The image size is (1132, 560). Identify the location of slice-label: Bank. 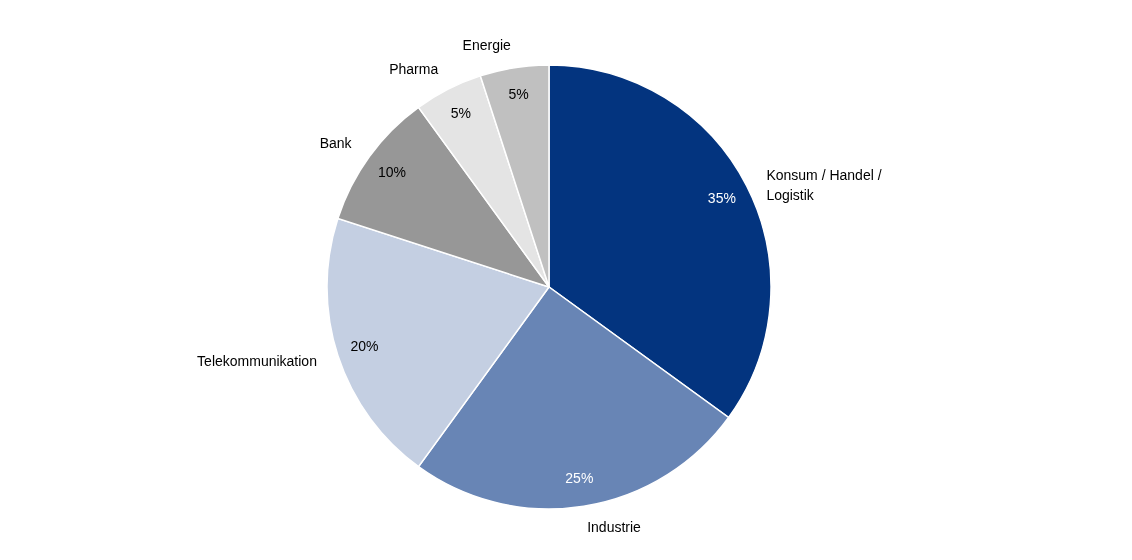
(336, 142).